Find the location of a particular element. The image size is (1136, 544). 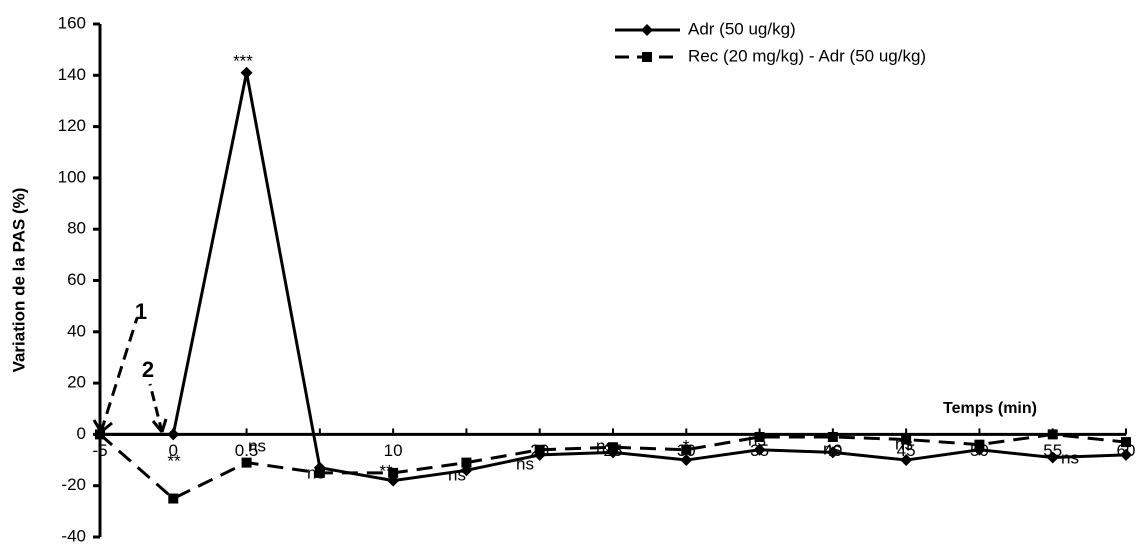

y-tick-label: 140 is located at coordinates (72, 74).